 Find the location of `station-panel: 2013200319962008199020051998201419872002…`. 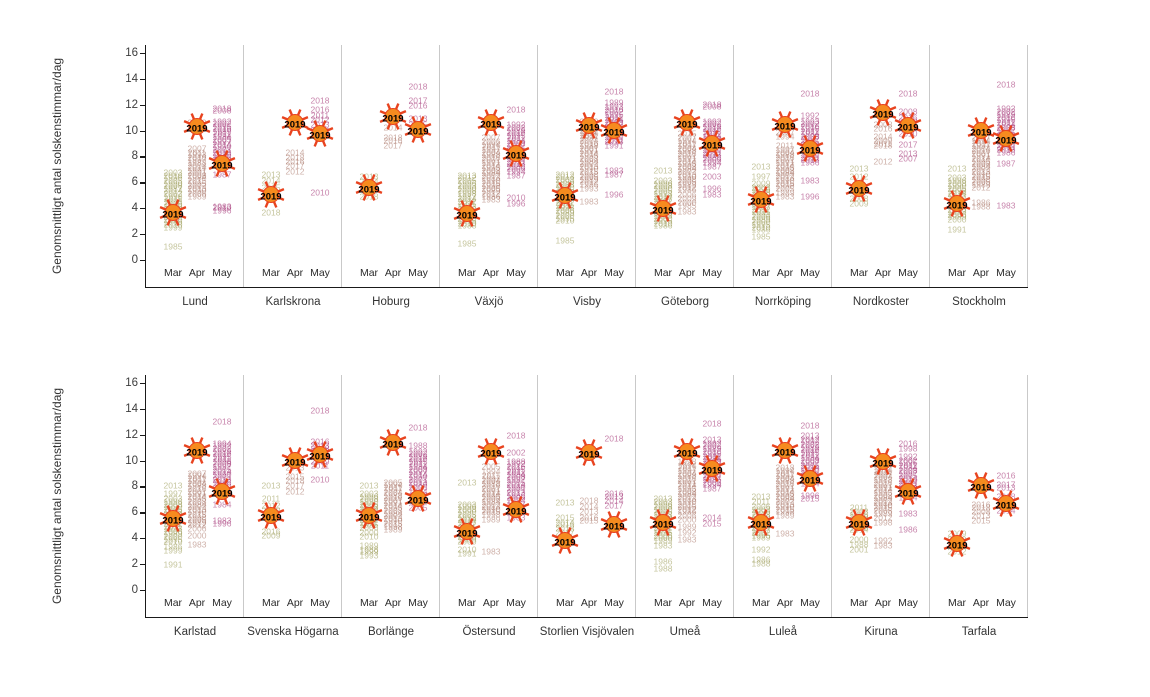

station-panel: 2013200319962008199020051998201419872002… is located at coordinates (489, 506).